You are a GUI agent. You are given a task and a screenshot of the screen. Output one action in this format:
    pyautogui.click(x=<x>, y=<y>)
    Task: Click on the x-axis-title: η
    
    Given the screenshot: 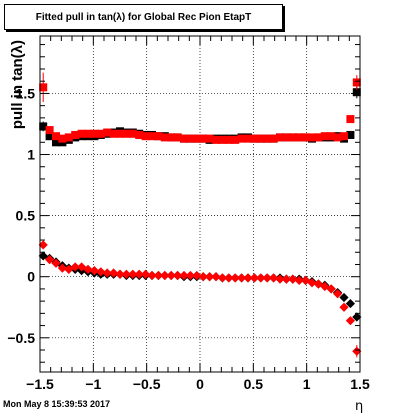 What is the action you would take?
    pyautogui.click(x=359, y=406)
    